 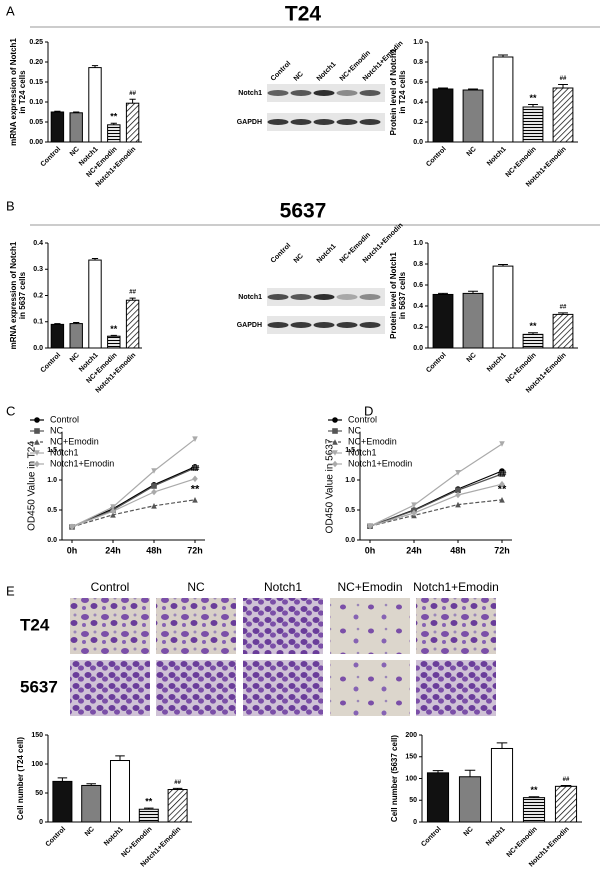 I want to click on y-tick-label: 0.05, so click(x=36, y=122).